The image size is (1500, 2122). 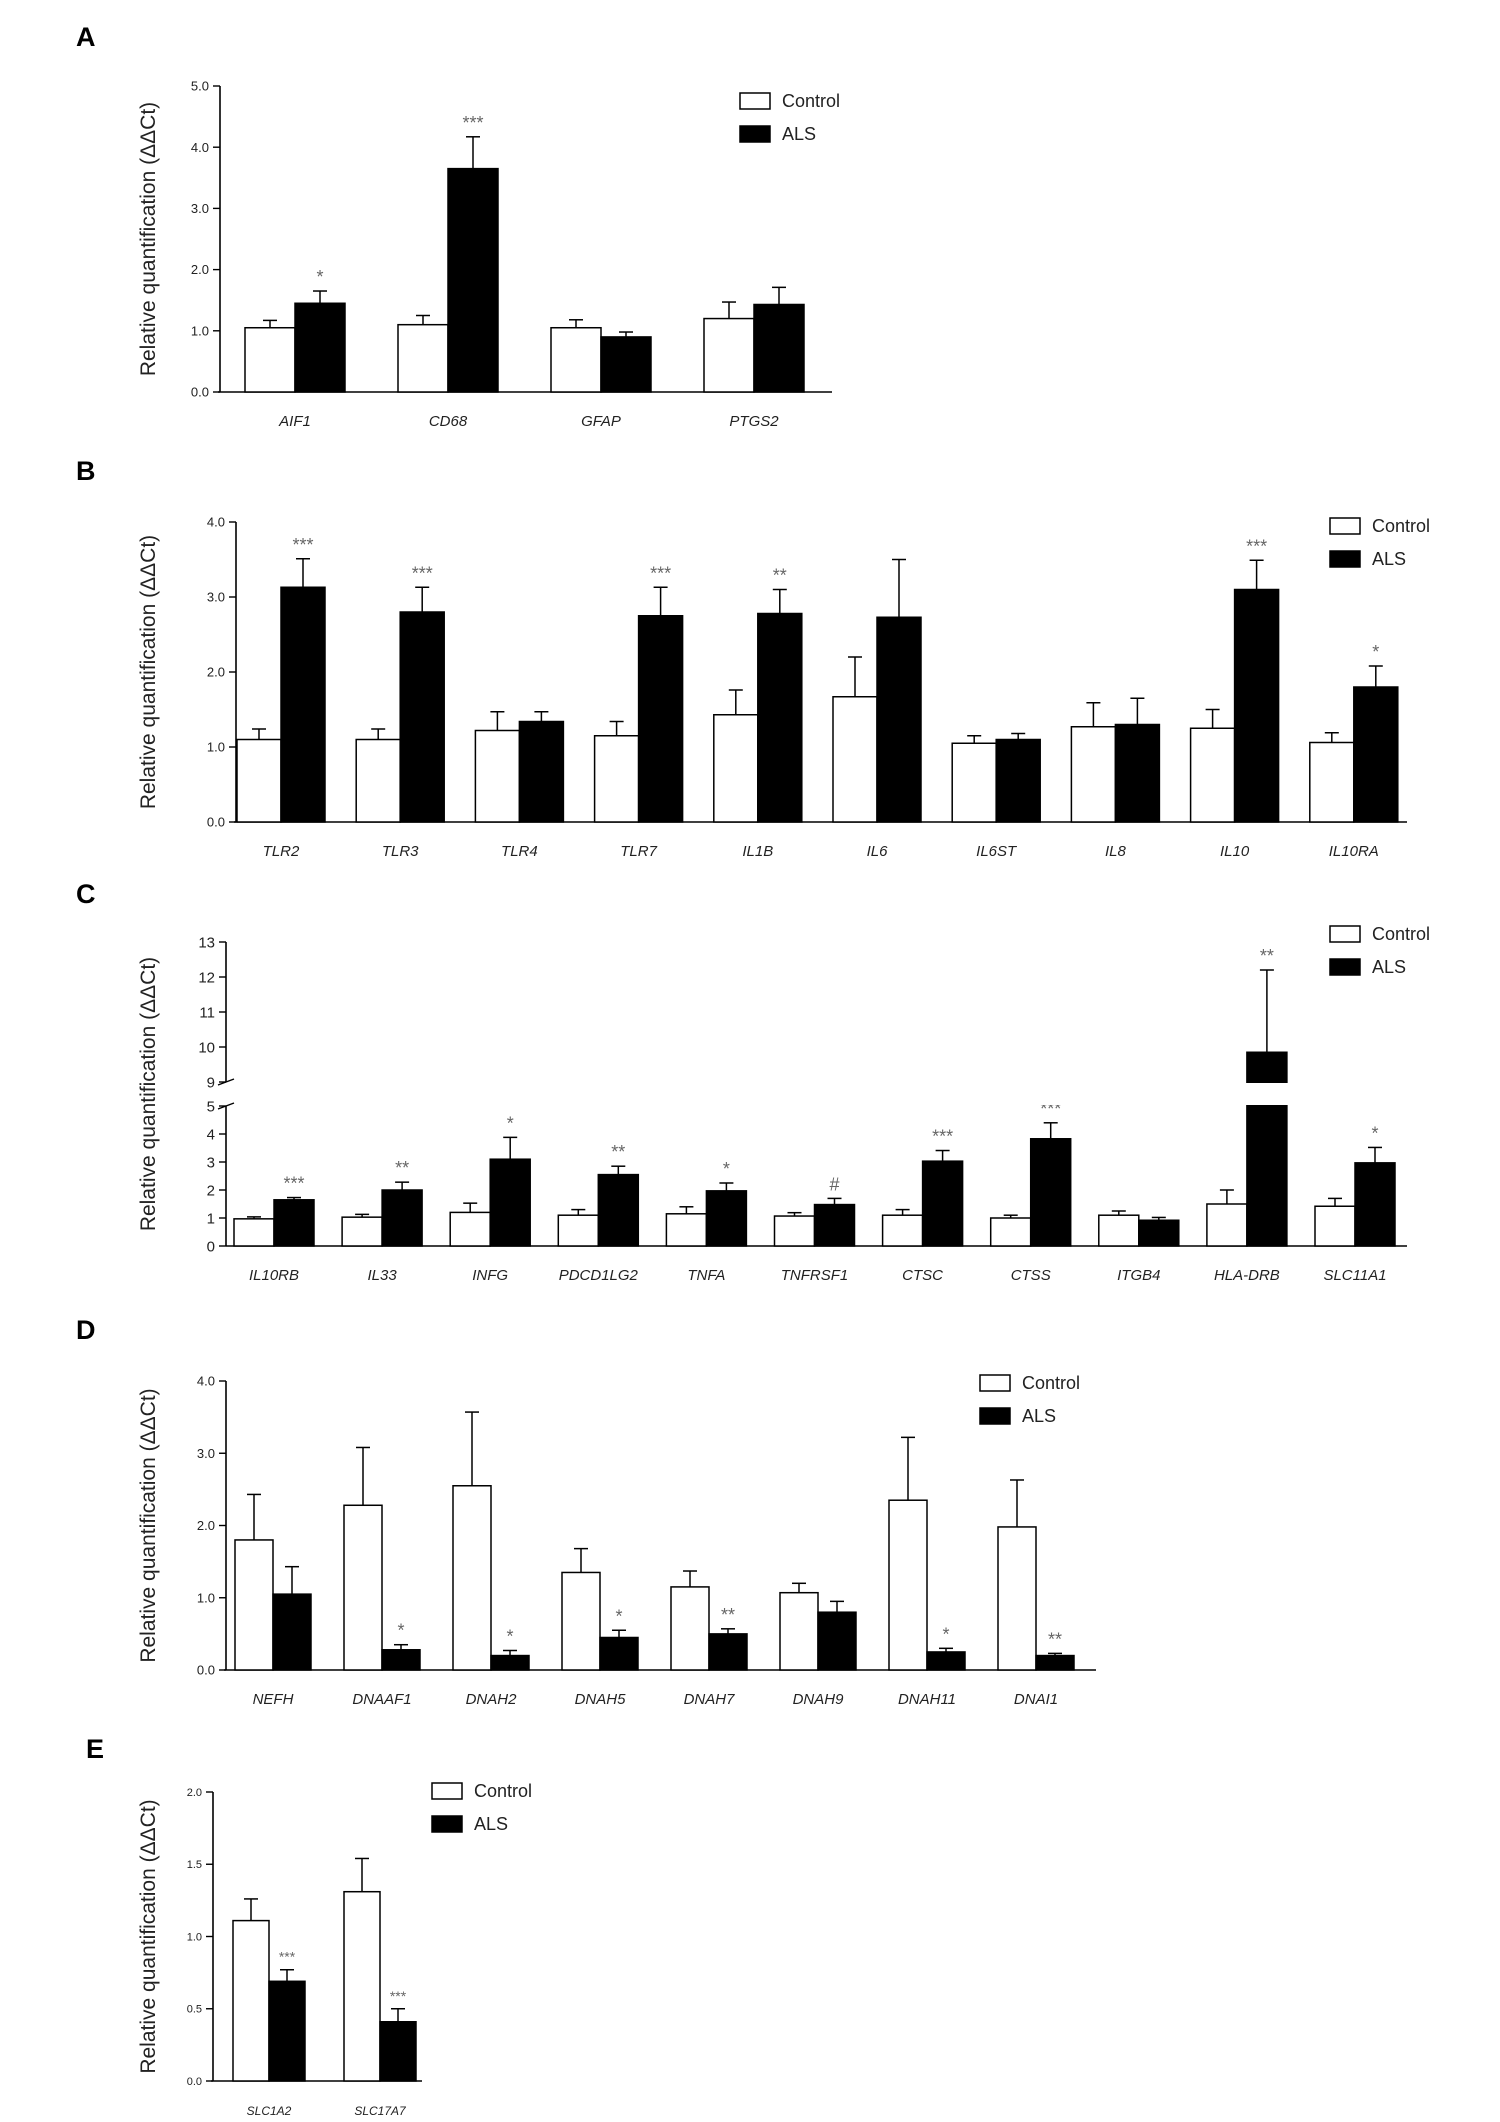 What do you see at coordinates (736, 768) in the screenshot?
I see `control-bar-il1b` at bounding box center [736, 768].